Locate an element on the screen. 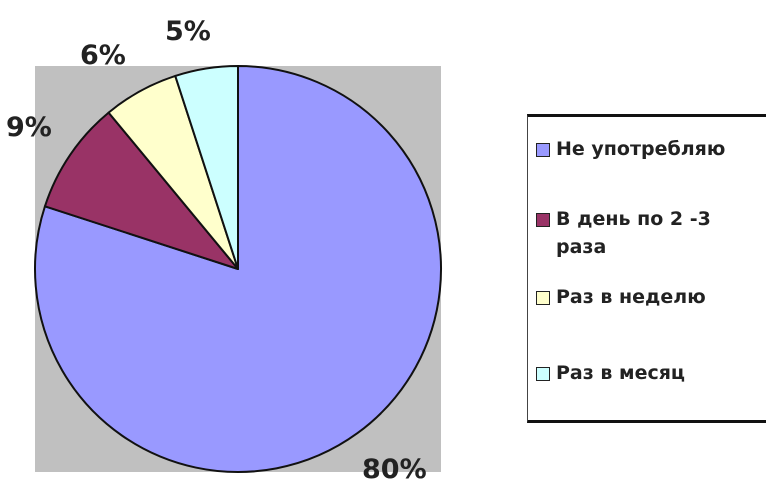 Image resolution: width=766 pixels, height=486 pixels. legend-swatch-weekly is located at coordinates (543, 298).